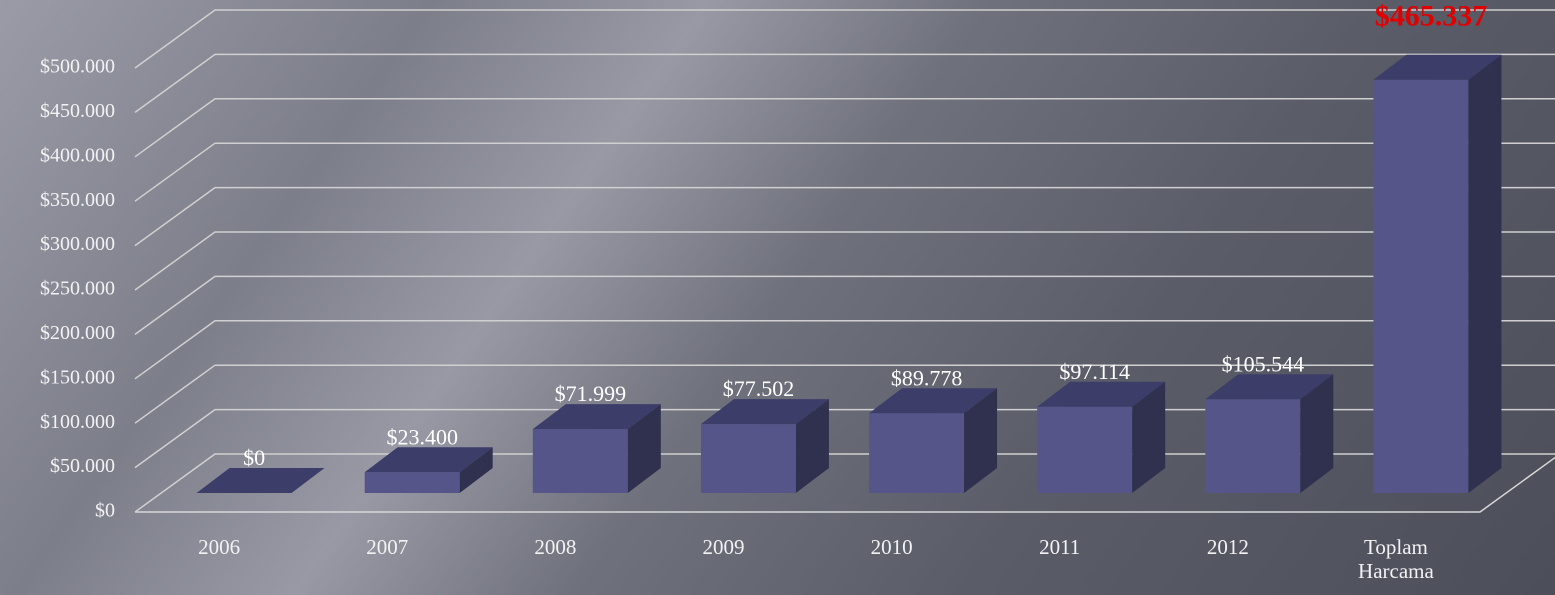  Describe the element at coordinates (555, 547) in the screenshot. I see `x-tick-label: 2008` at that location.